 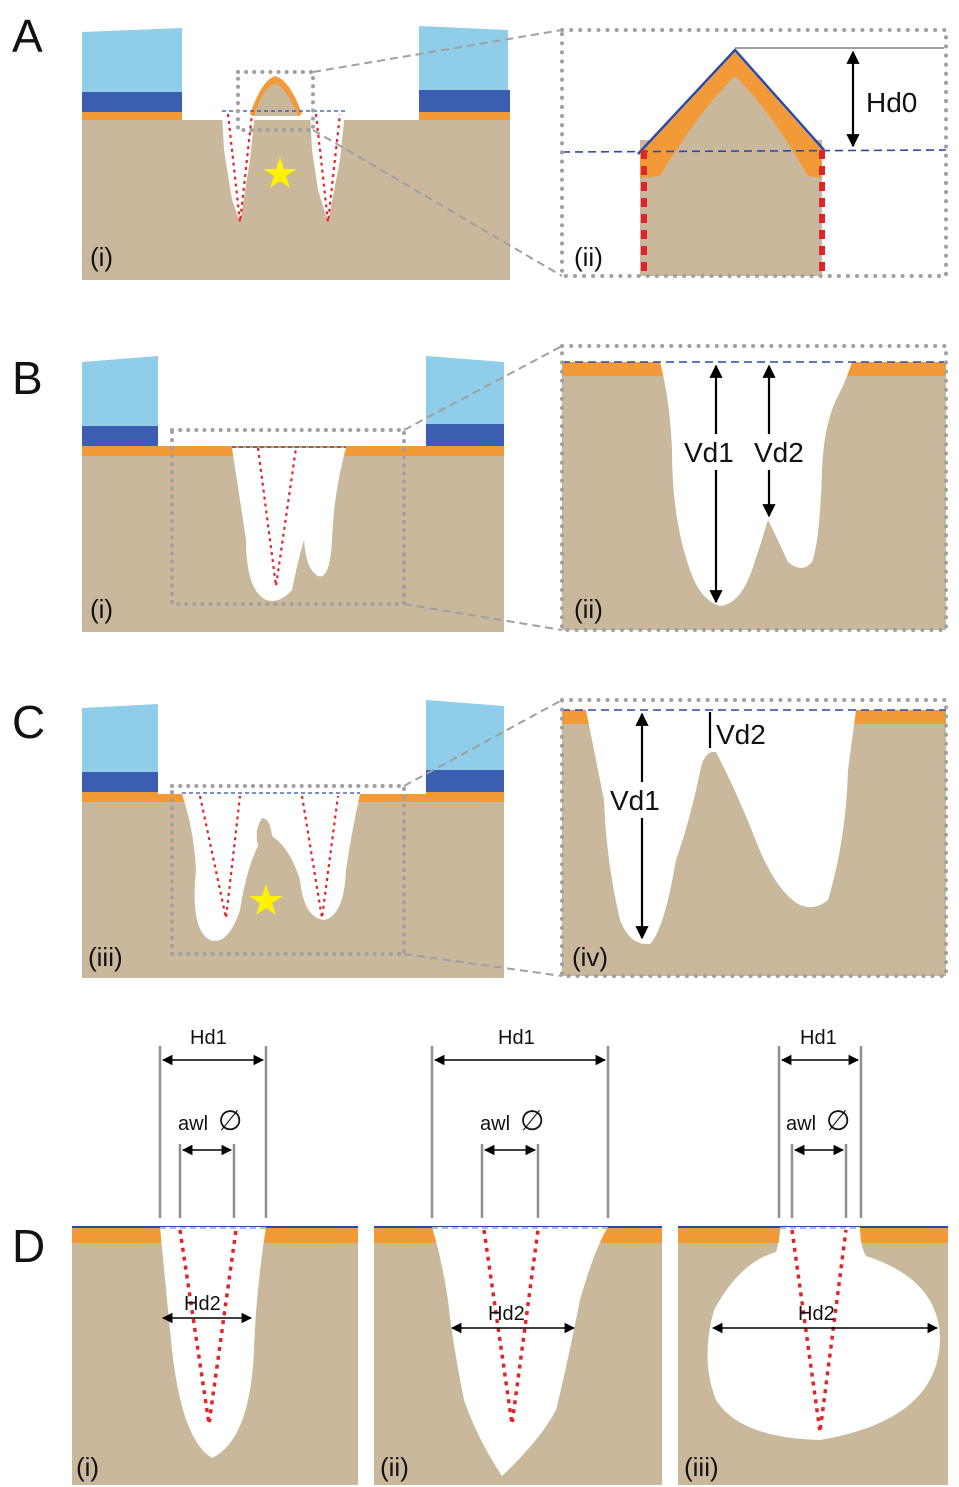 I want to click on panel-c-left: (iii), so click(x=293, y=839).